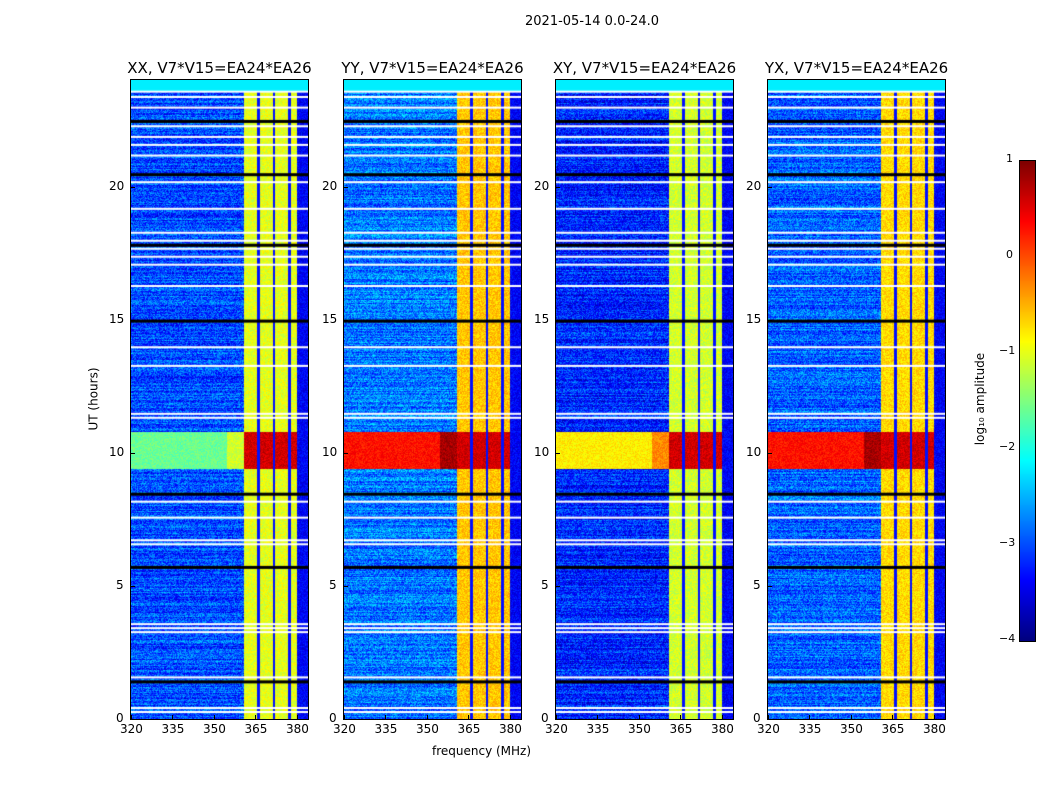  What do you see at coordinates (592, 21) in the screenshot?
I see `figure-title: 2021-05-14 0.0-24.0` at bounding box center [592, 21].